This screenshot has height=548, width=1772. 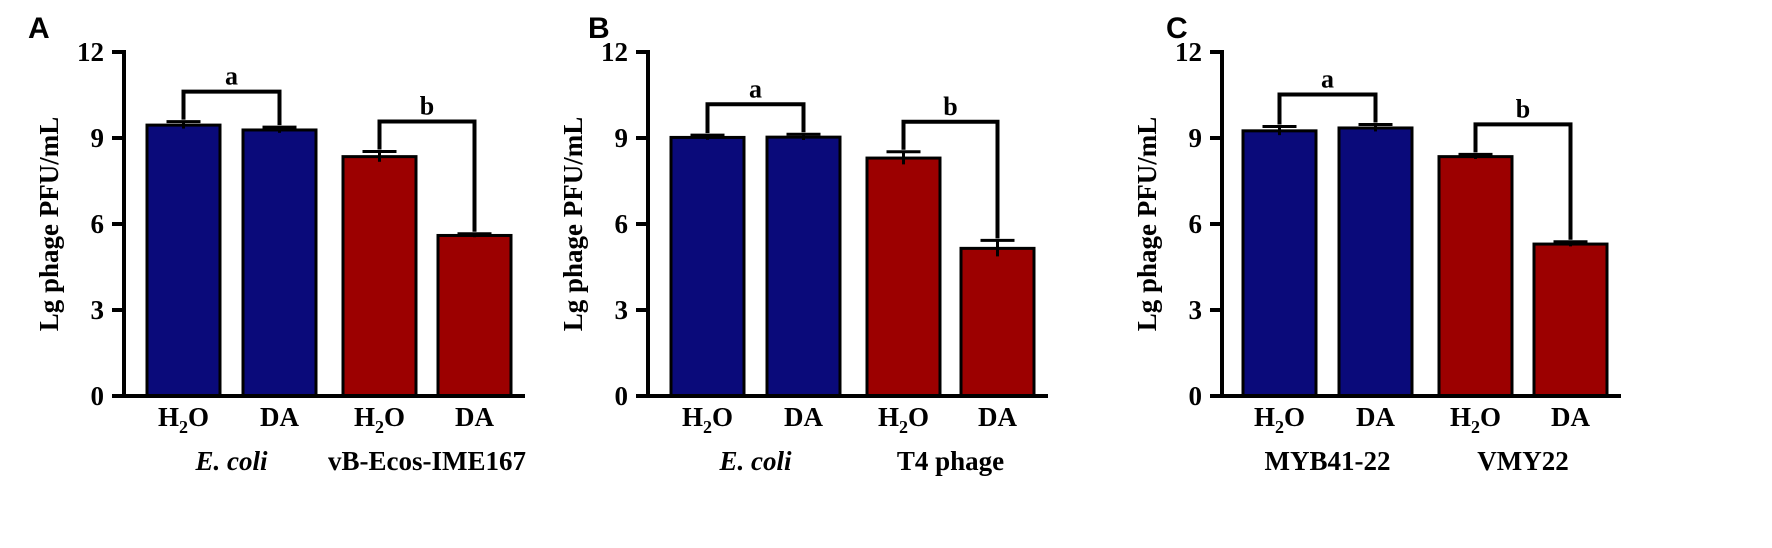 What do you see at coordinates (1328, 461) in the screenshot?
I see `group-label: MYB41-22` at bounding box center [1328, 461].